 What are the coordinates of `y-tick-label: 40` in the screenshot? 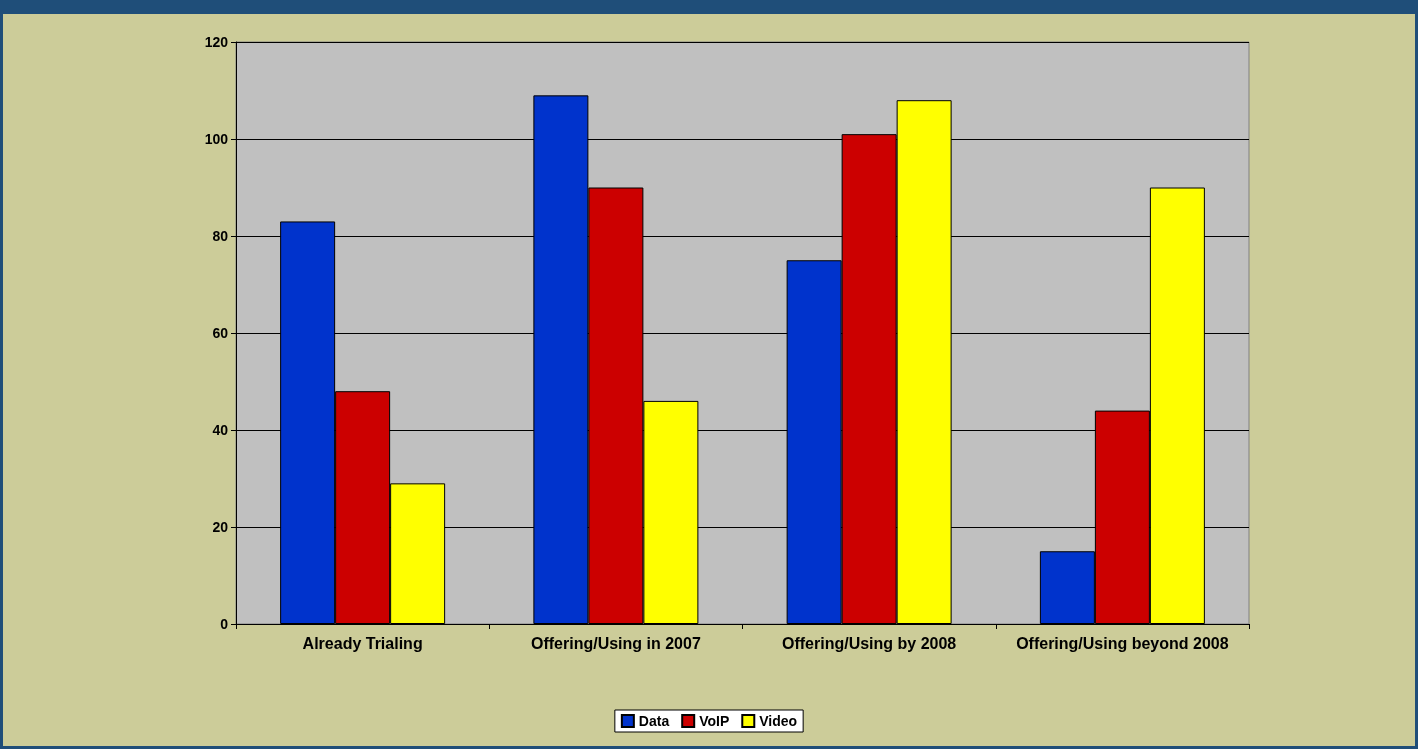 It's located at (220, 430).